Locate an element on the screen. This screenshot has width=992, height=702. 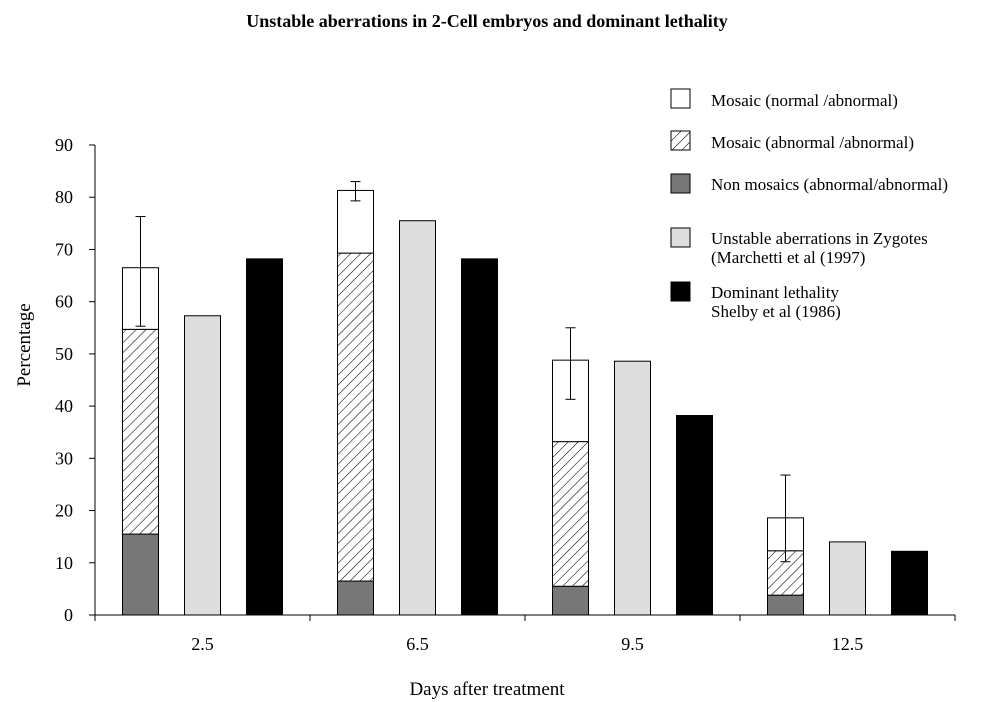
legend-swatch-mosaic-abnormal is located at coordinates (680, 140).